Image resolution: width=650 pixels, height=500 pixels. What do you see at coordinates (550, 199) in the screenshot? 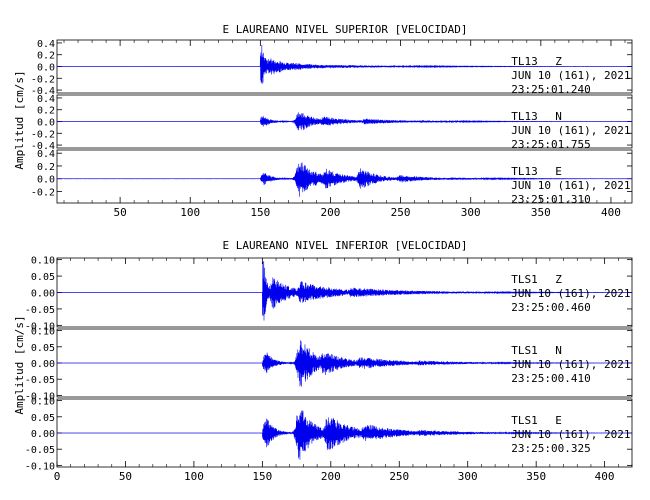
I see `time-label: 23:25:01.310` at bounding box center [550, 199].